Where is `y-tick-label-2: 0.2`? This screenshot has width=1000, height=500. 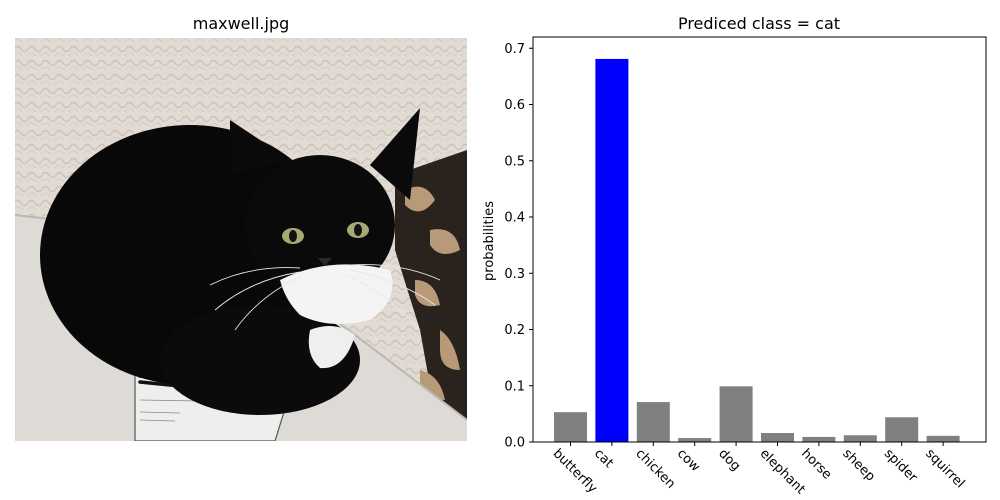
y-tick-label-2: 0.2 is located at coordinates (514, 330).